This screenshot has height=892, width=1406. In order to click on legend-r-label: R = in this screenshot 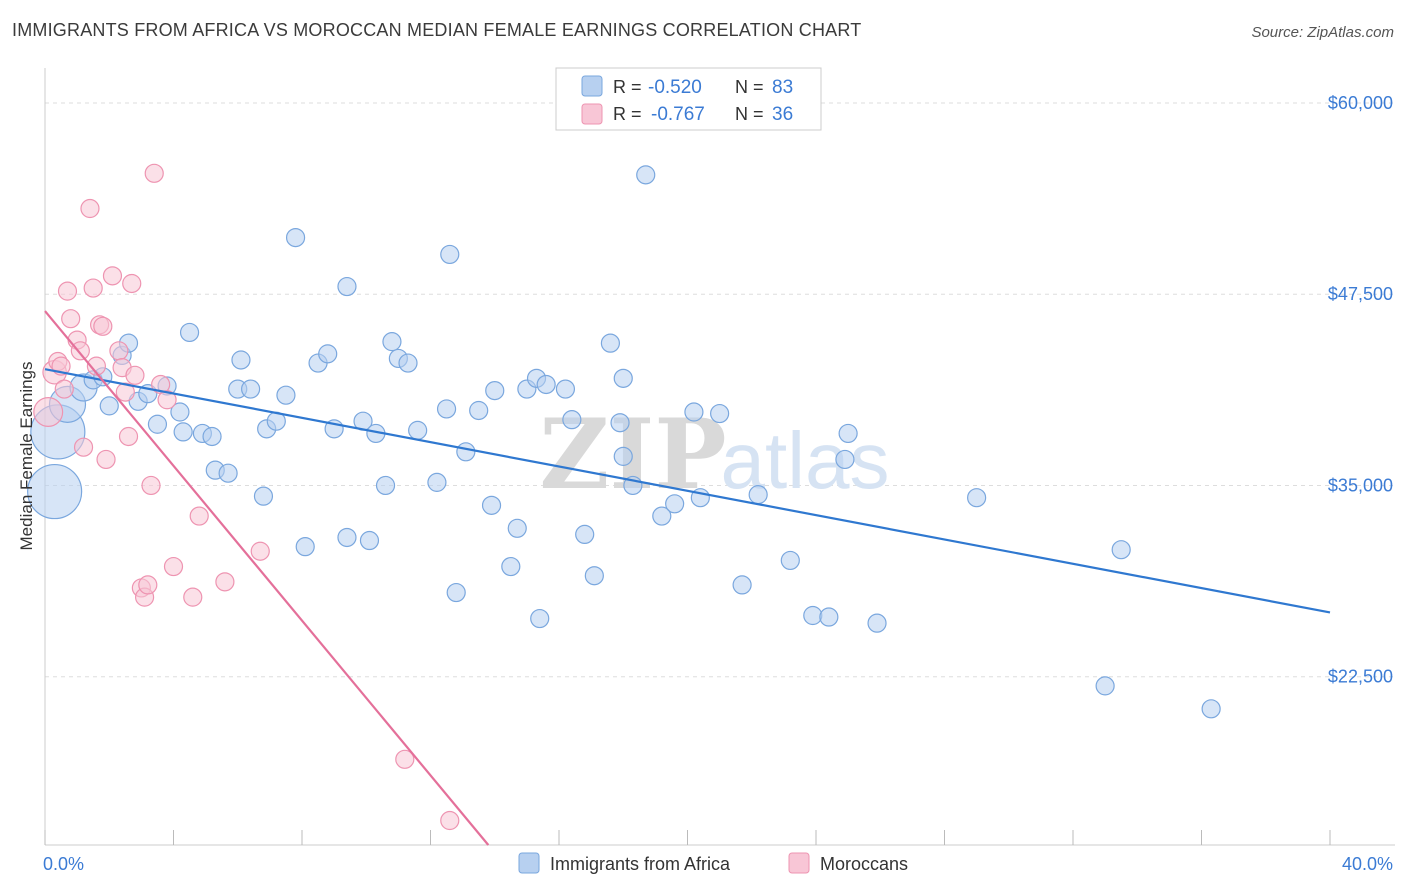, I will do `click(627, 87)`.